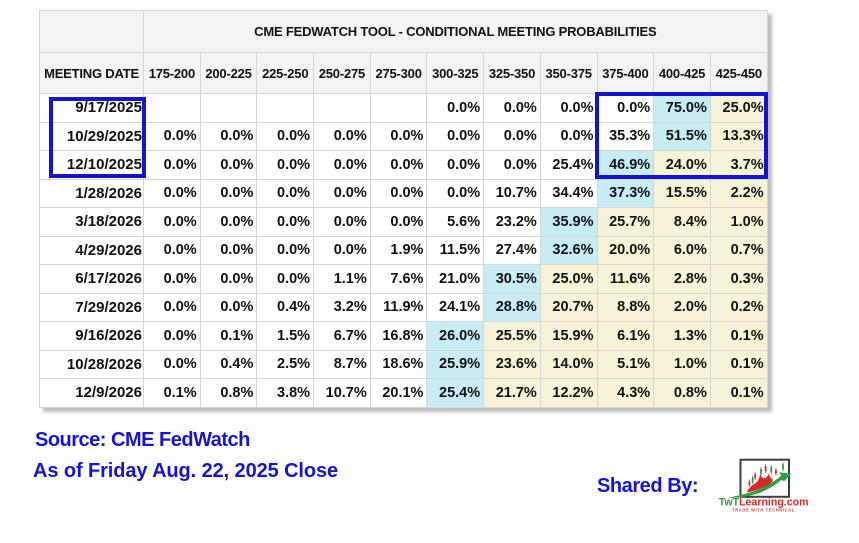 Image resolution: width=859 pixels, height=543 pixels. I want to click on svg-text: TwTLearning.com, so click(764, 503).